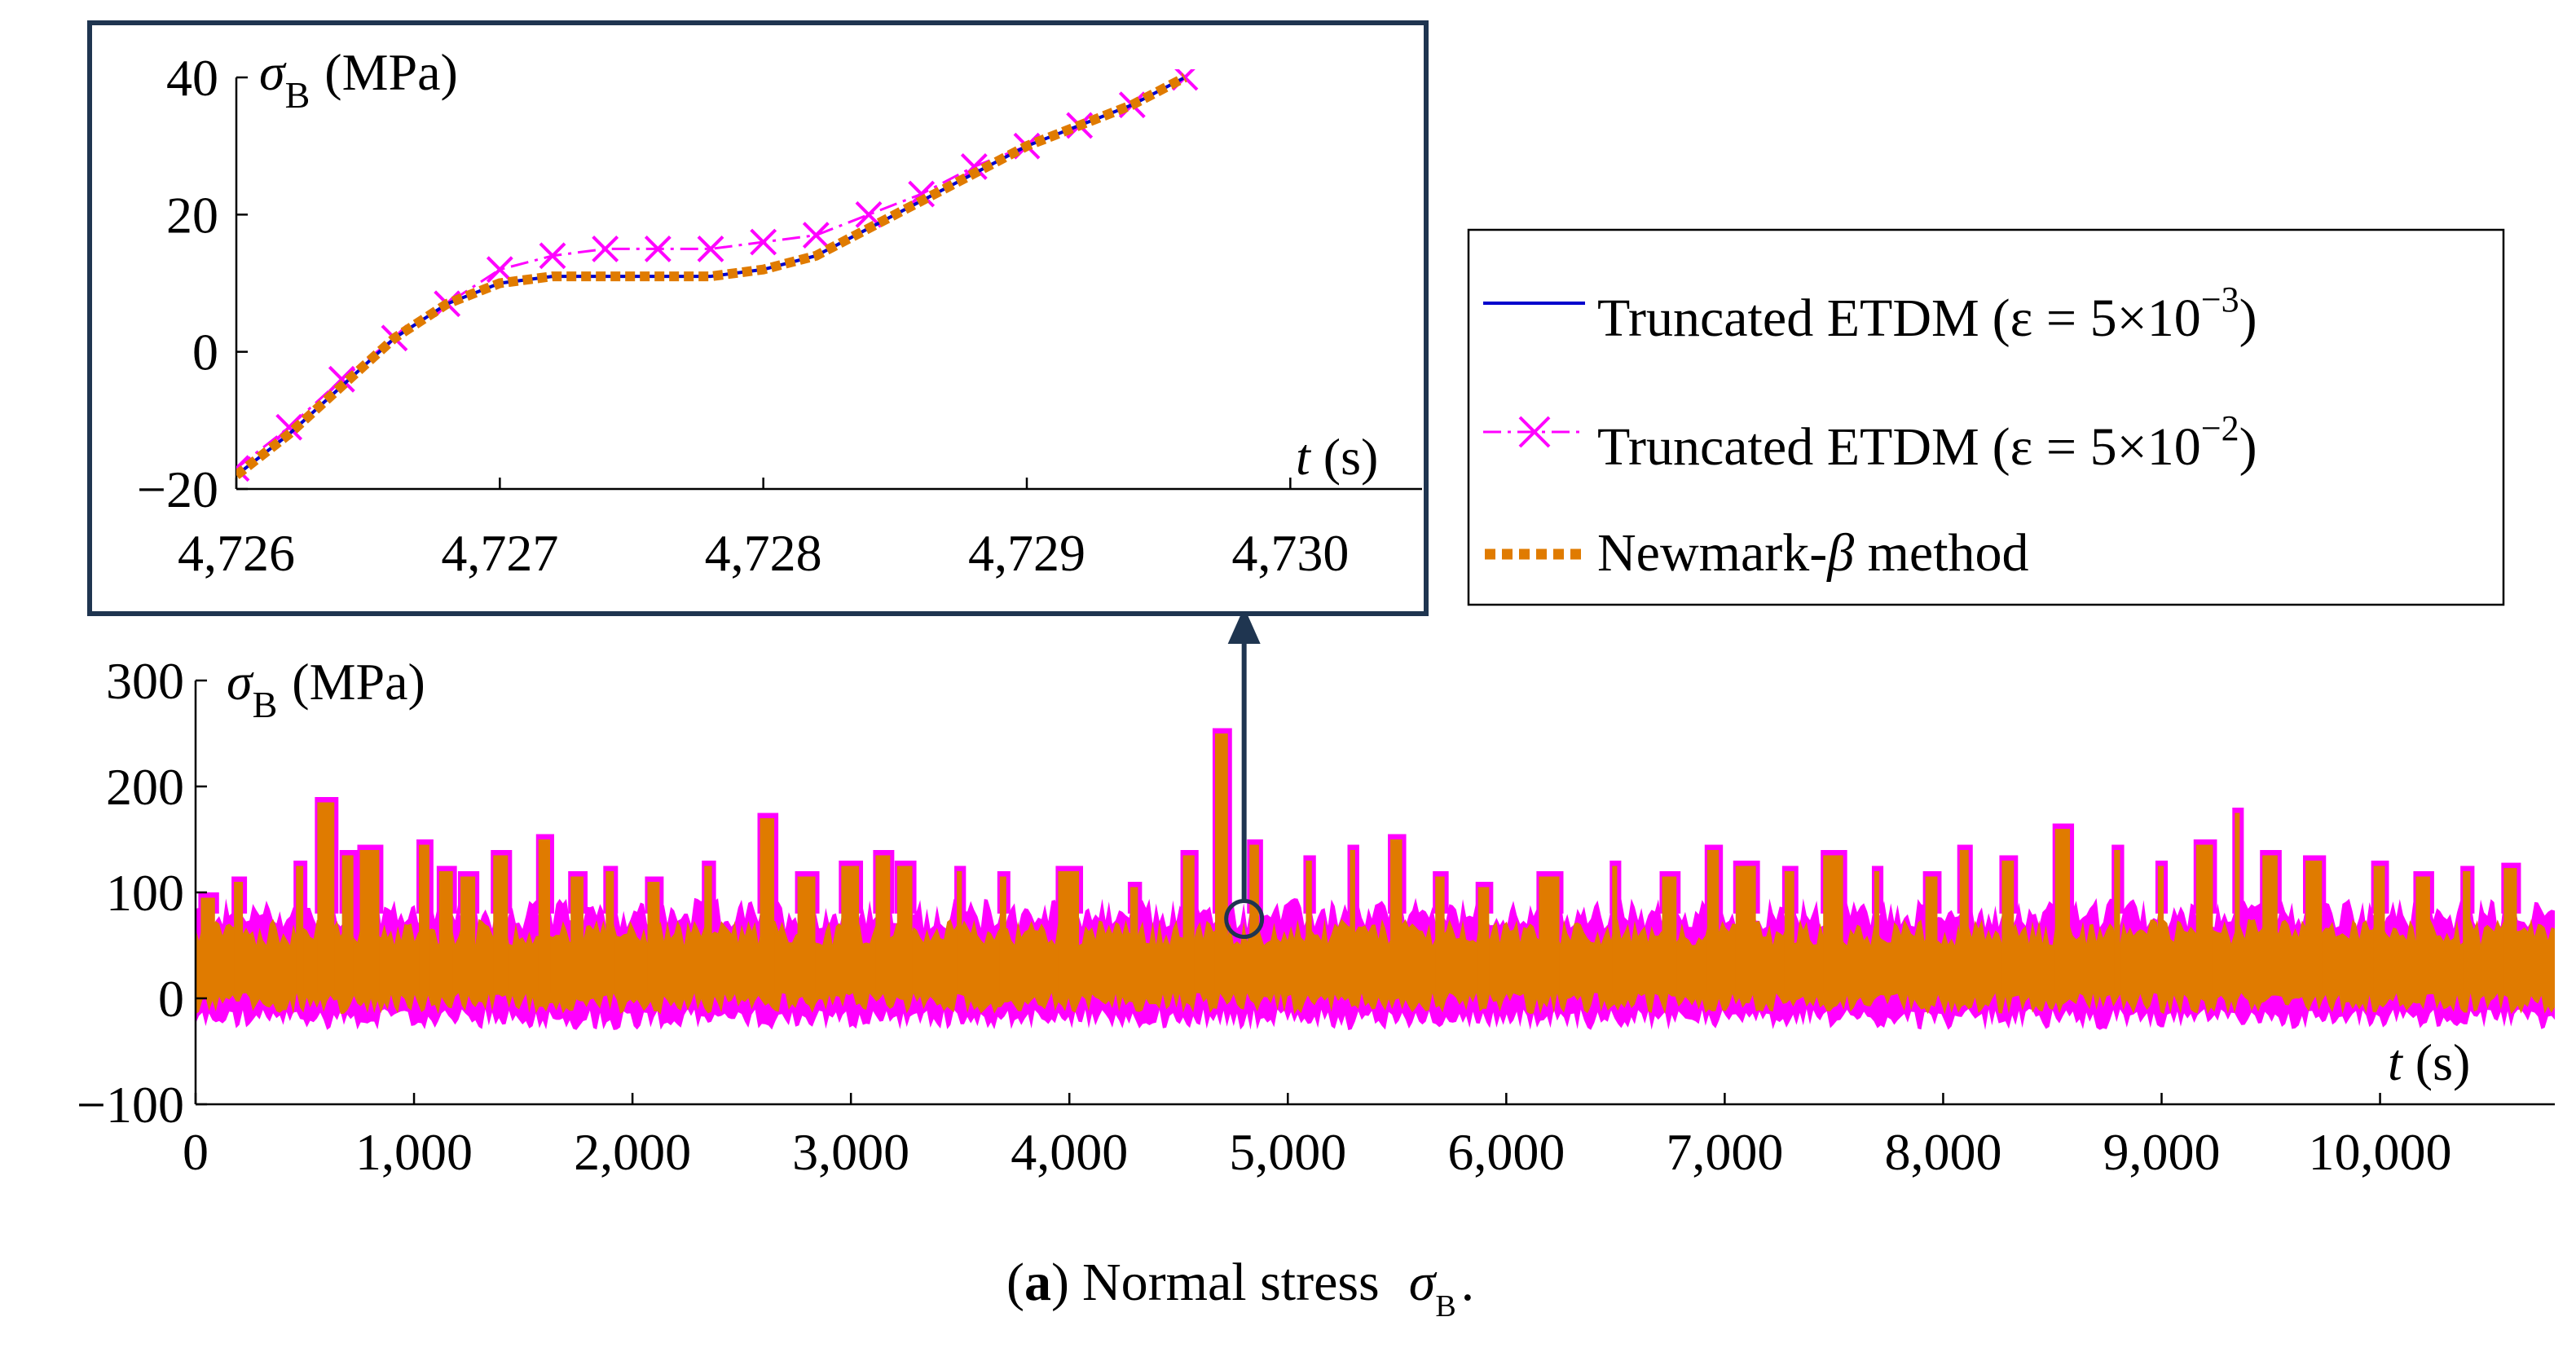 This screenshot has width=2576, height=1361. Describe the element at coordinates (273, 72) in the screenshot. I see `inset-y-label-symbol: σ` at that location.